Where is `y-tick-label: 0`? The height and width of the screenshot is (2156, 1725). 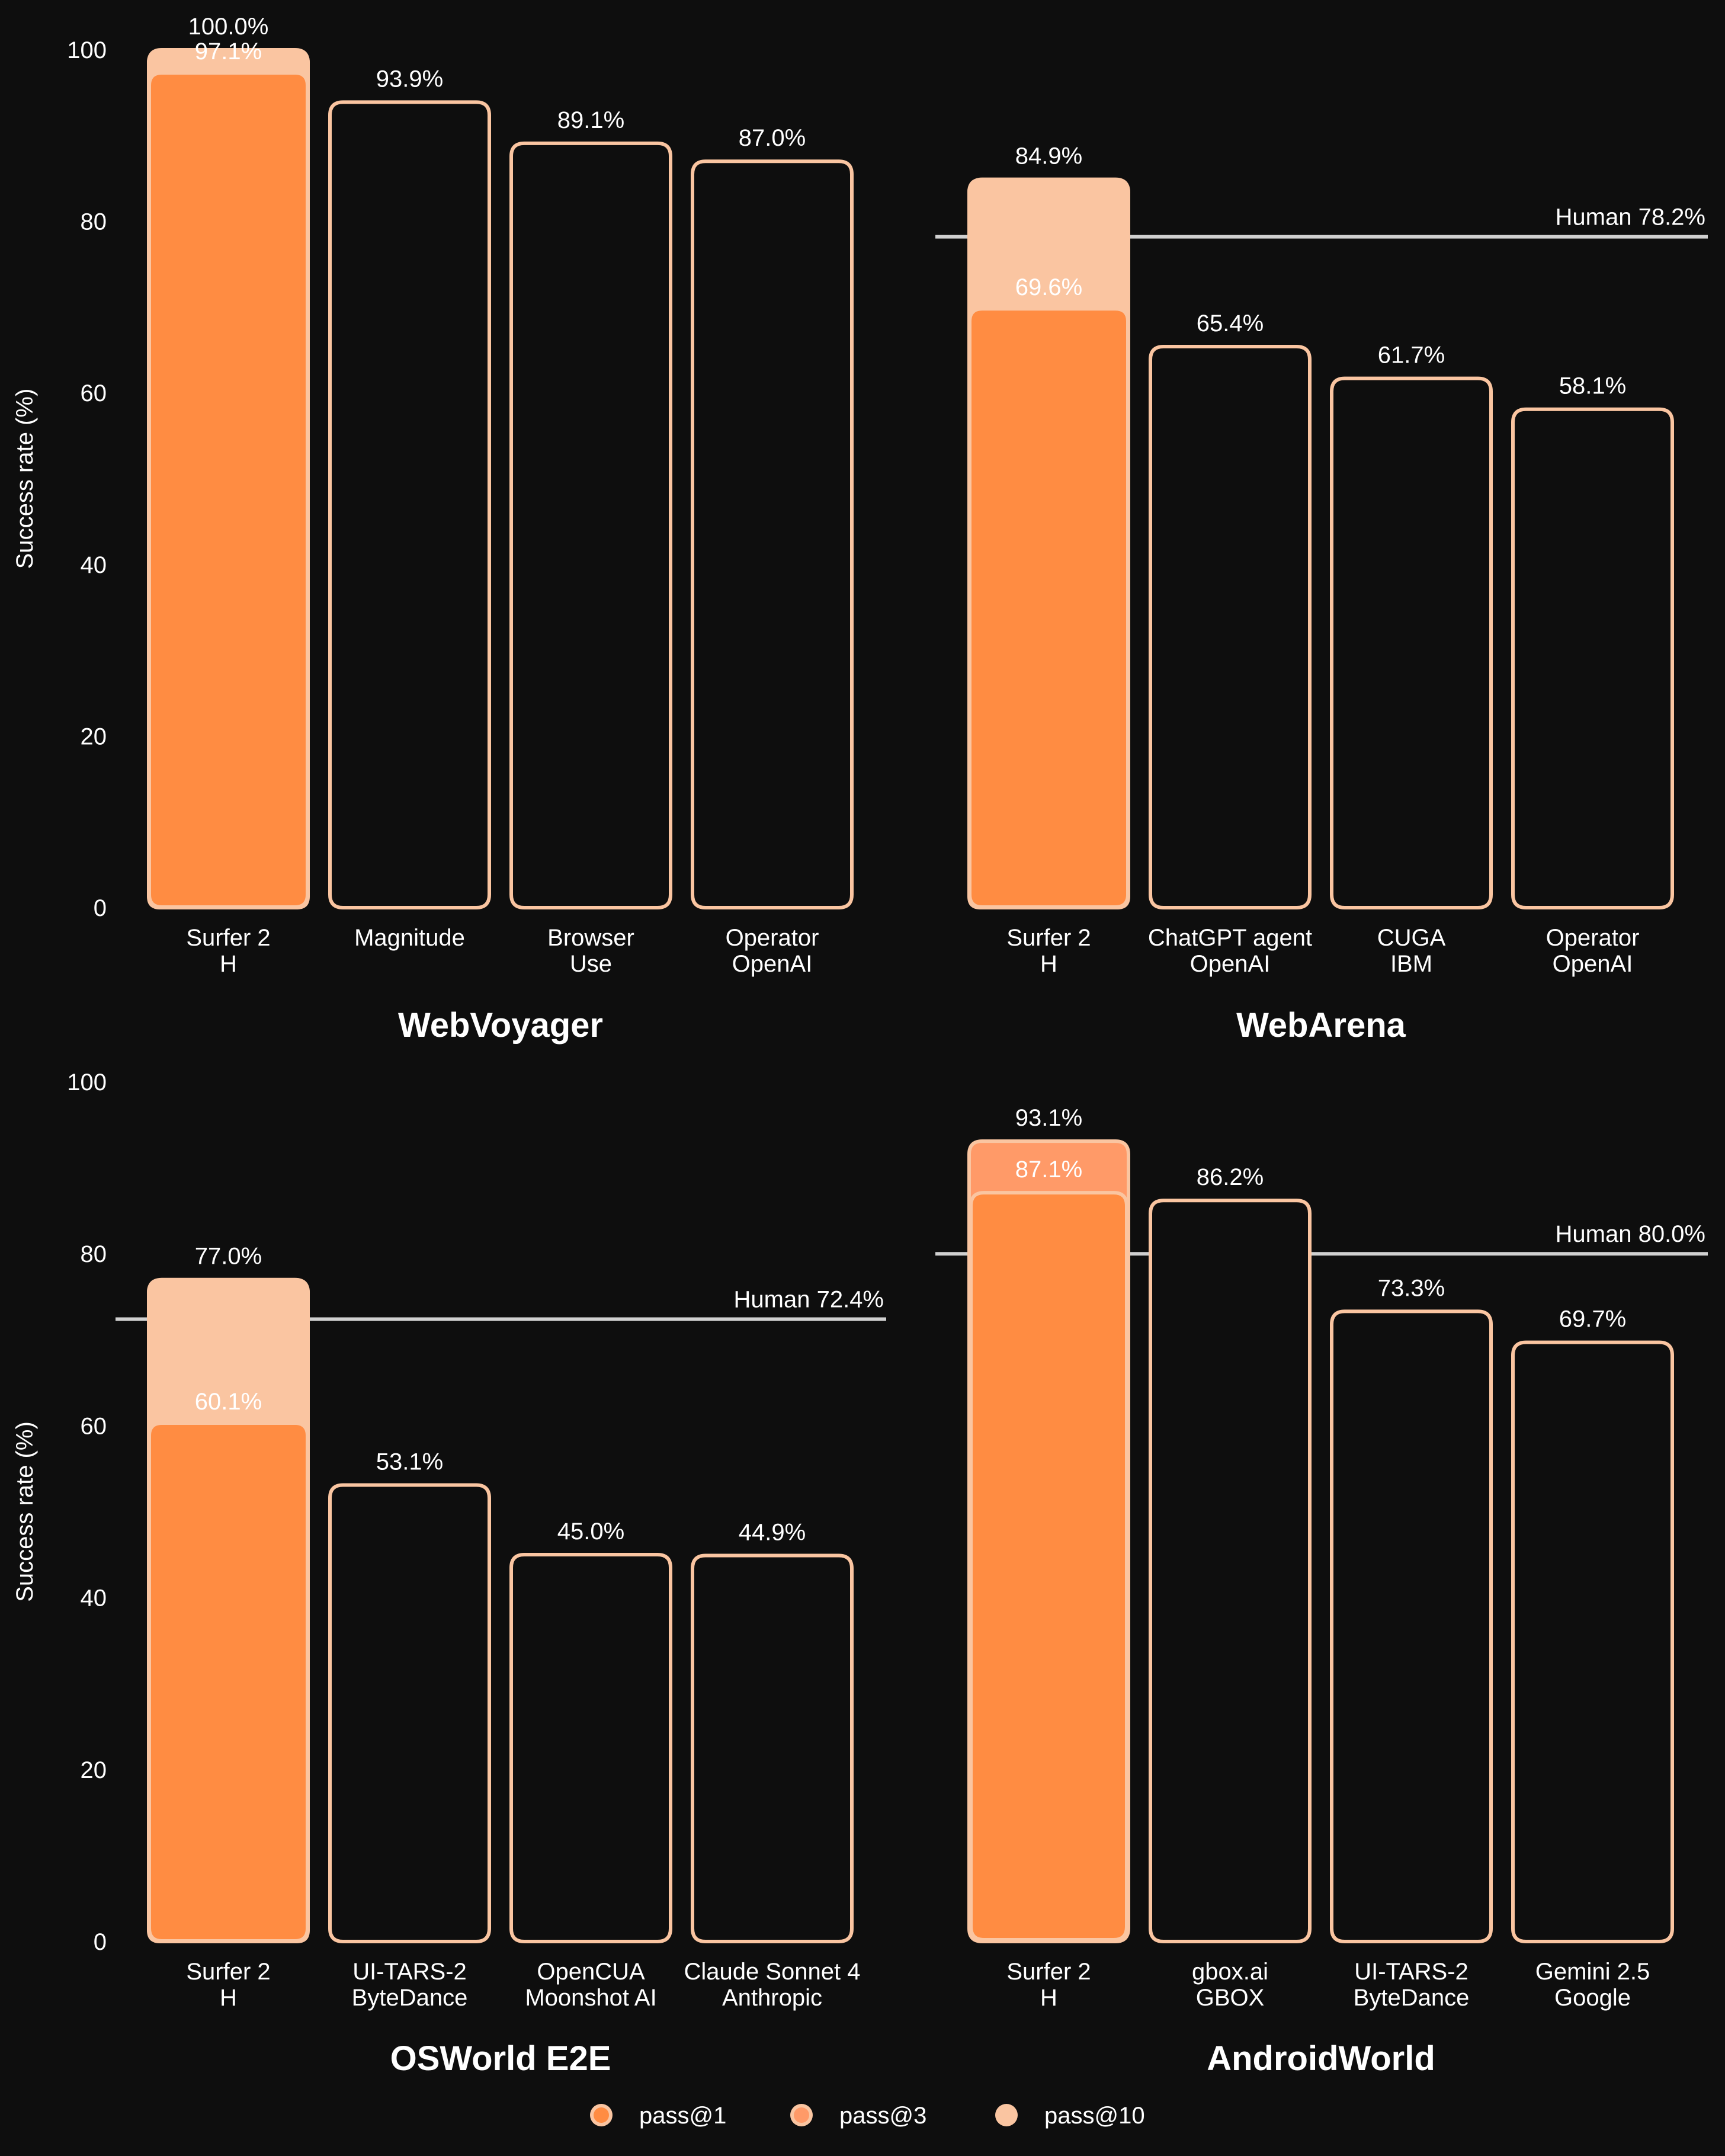 y-tick-label: 0 is located at coordinates (100, 908).